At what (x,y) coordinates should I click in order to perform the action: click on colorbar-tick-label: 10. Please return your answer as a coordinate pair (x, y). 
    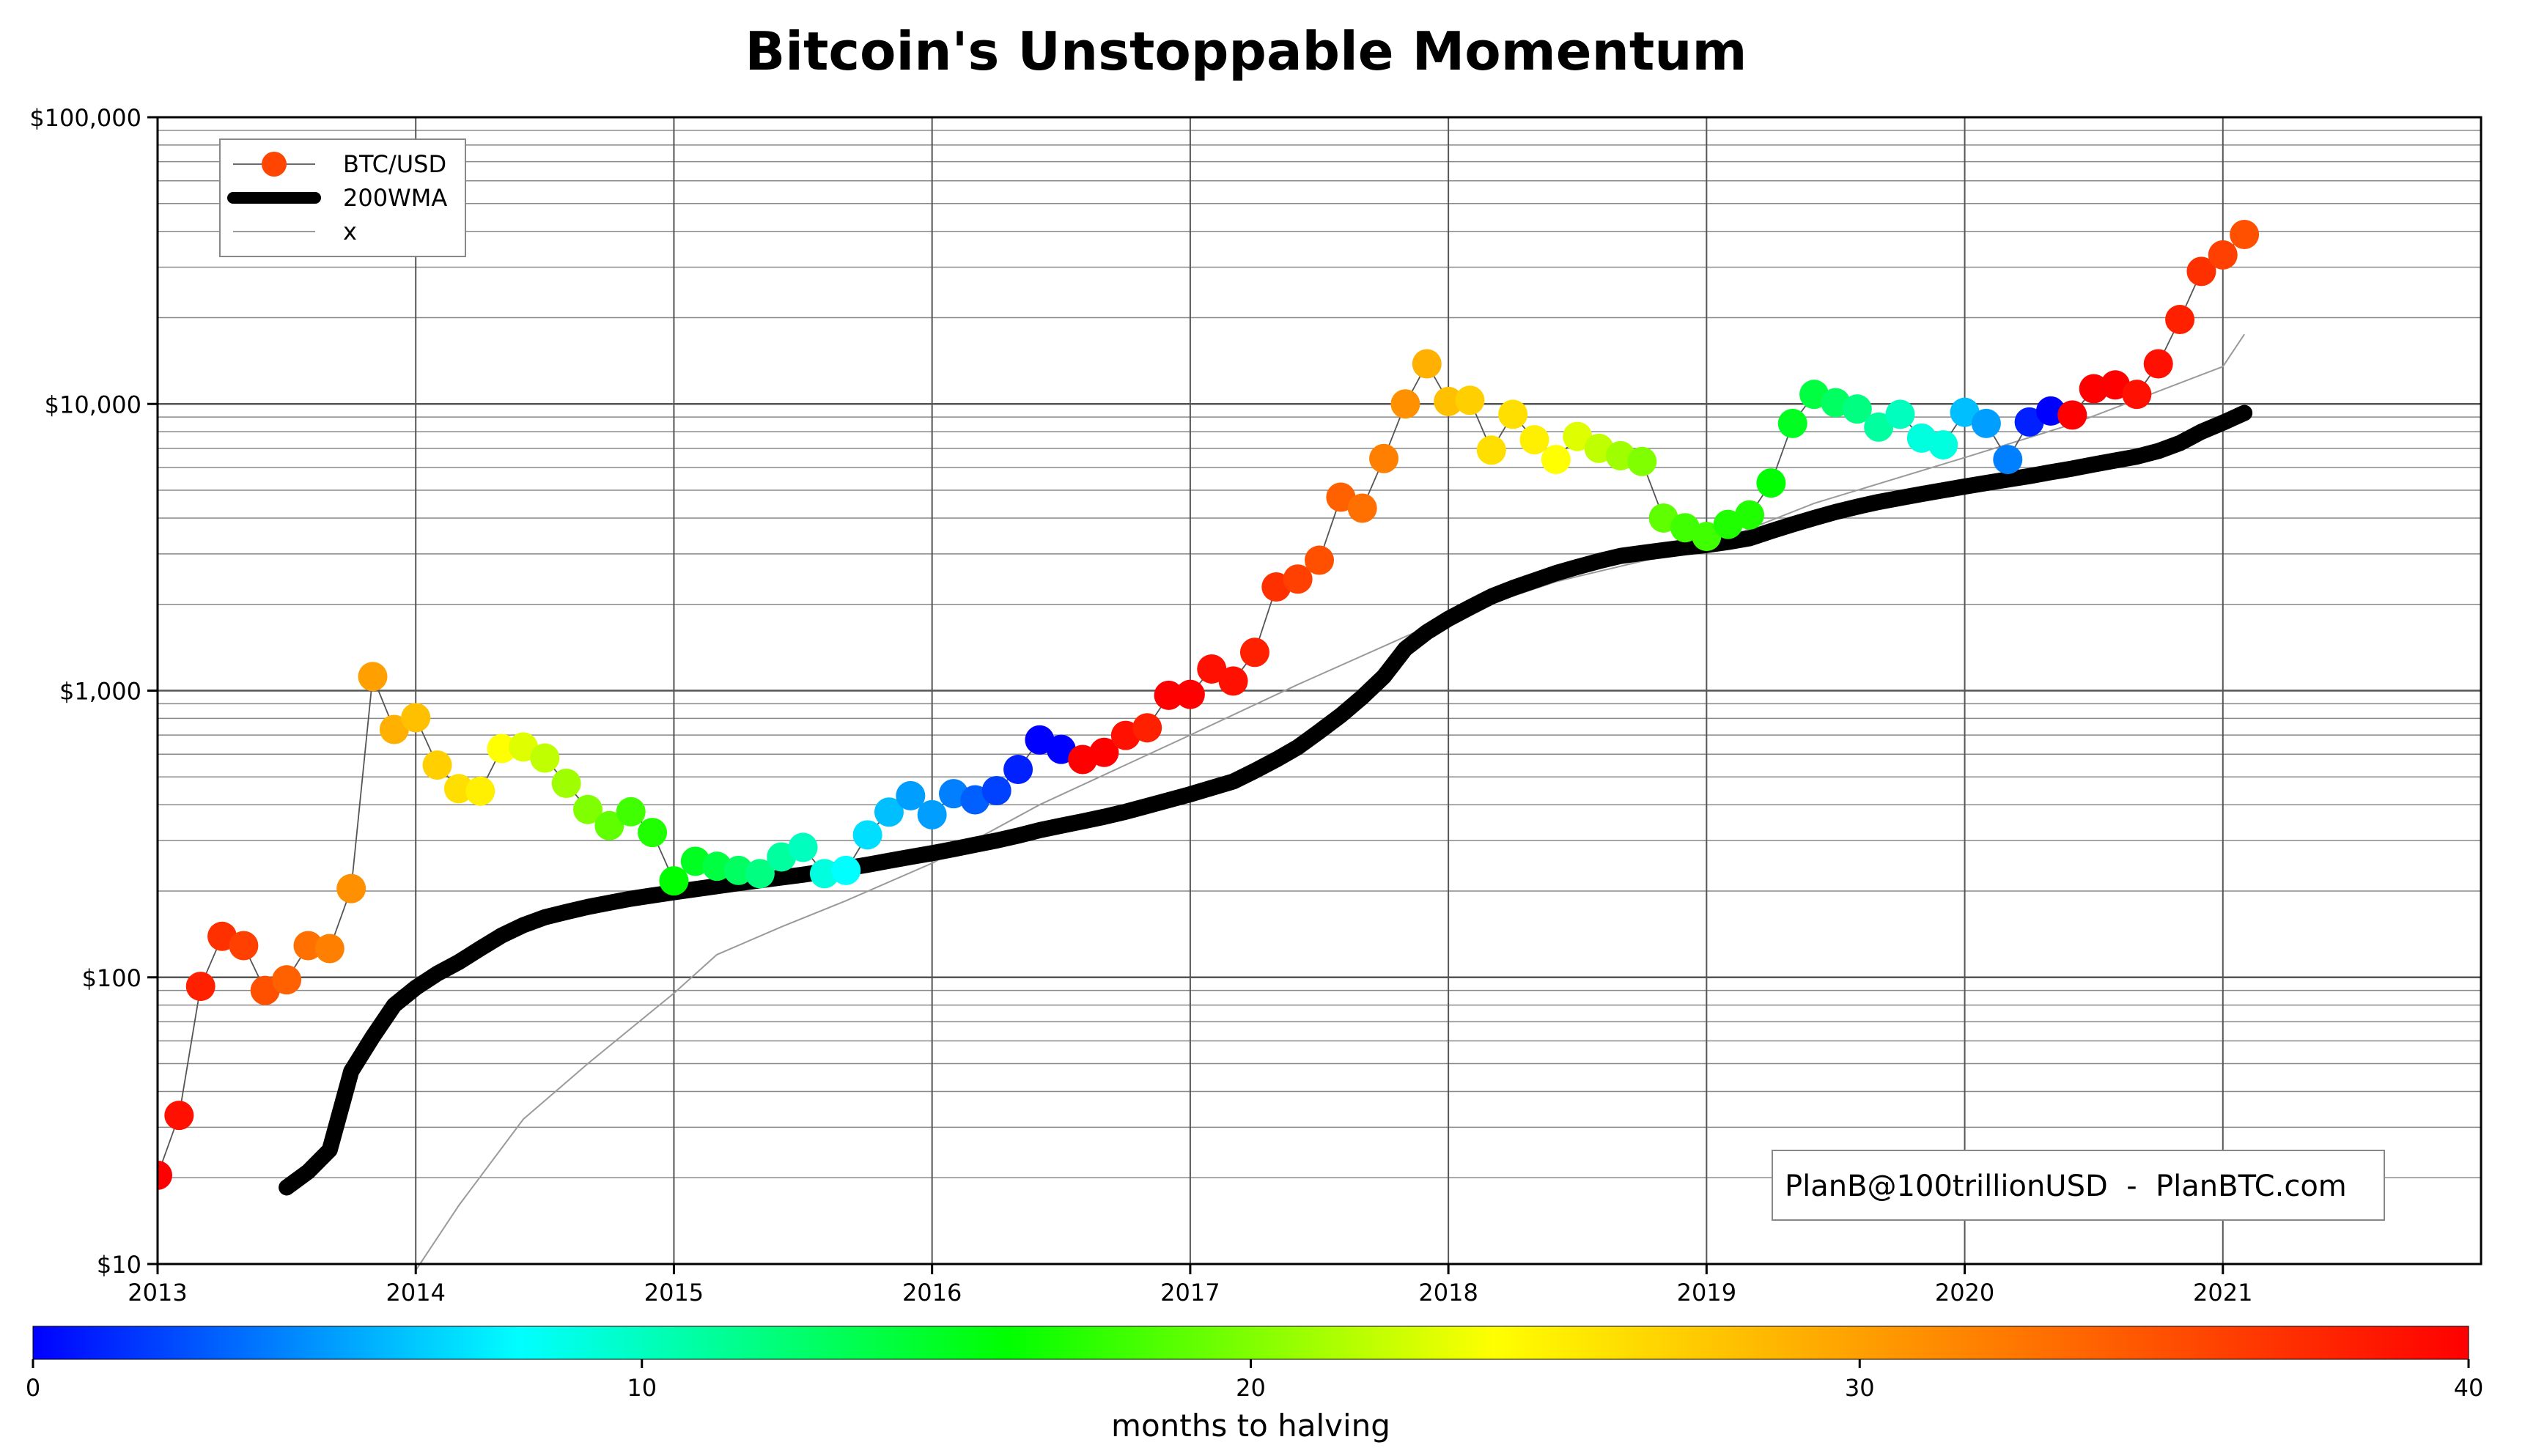
    Looking at the image, I should click on (642, 1388).